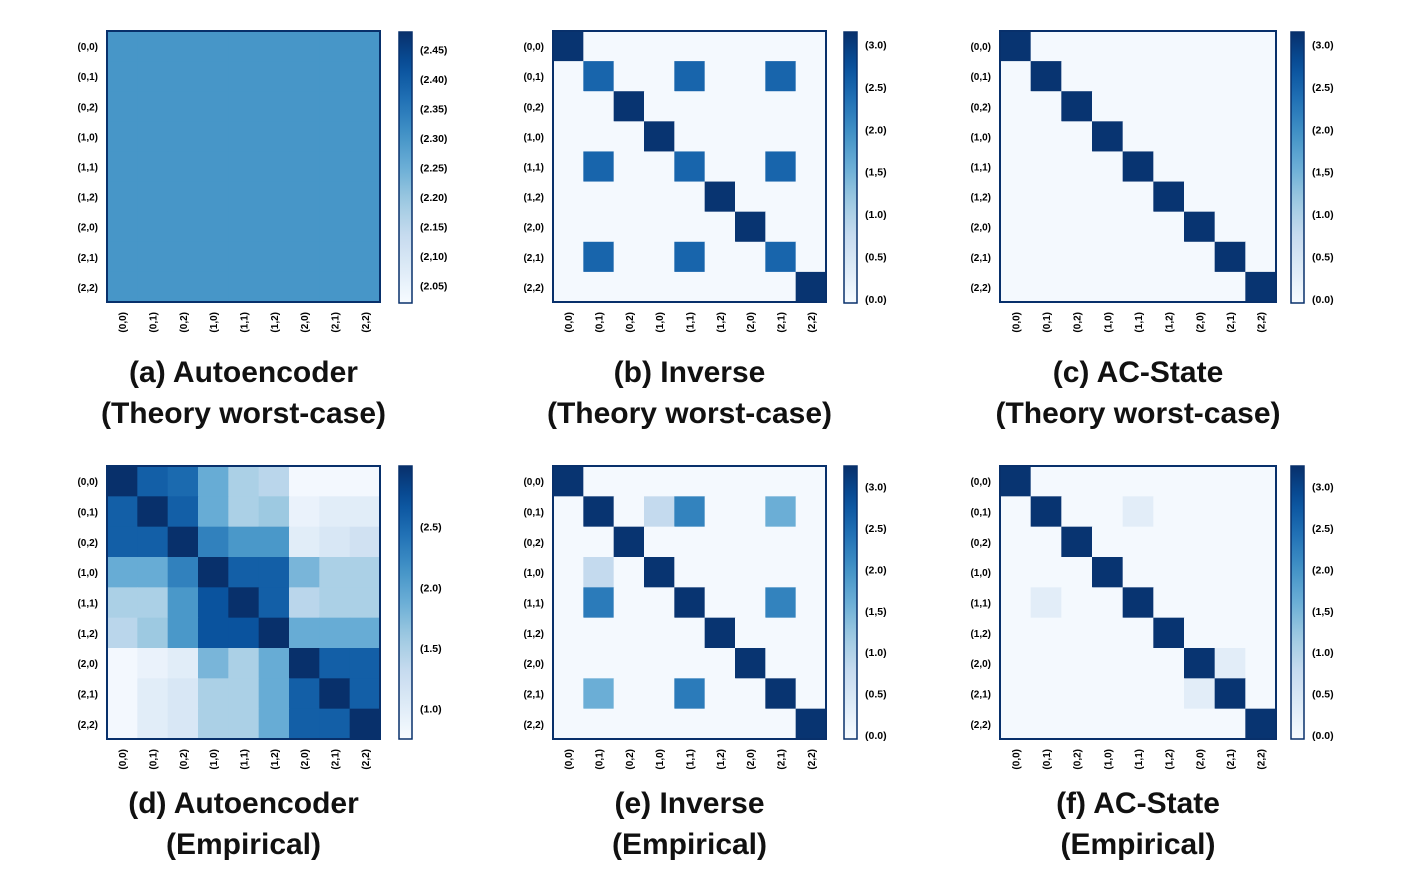  What do you see at coordinates (1138, 372) in the screenshot?
I see `panel-caption: (c) AC-State` at bounding box center [1138, 372].